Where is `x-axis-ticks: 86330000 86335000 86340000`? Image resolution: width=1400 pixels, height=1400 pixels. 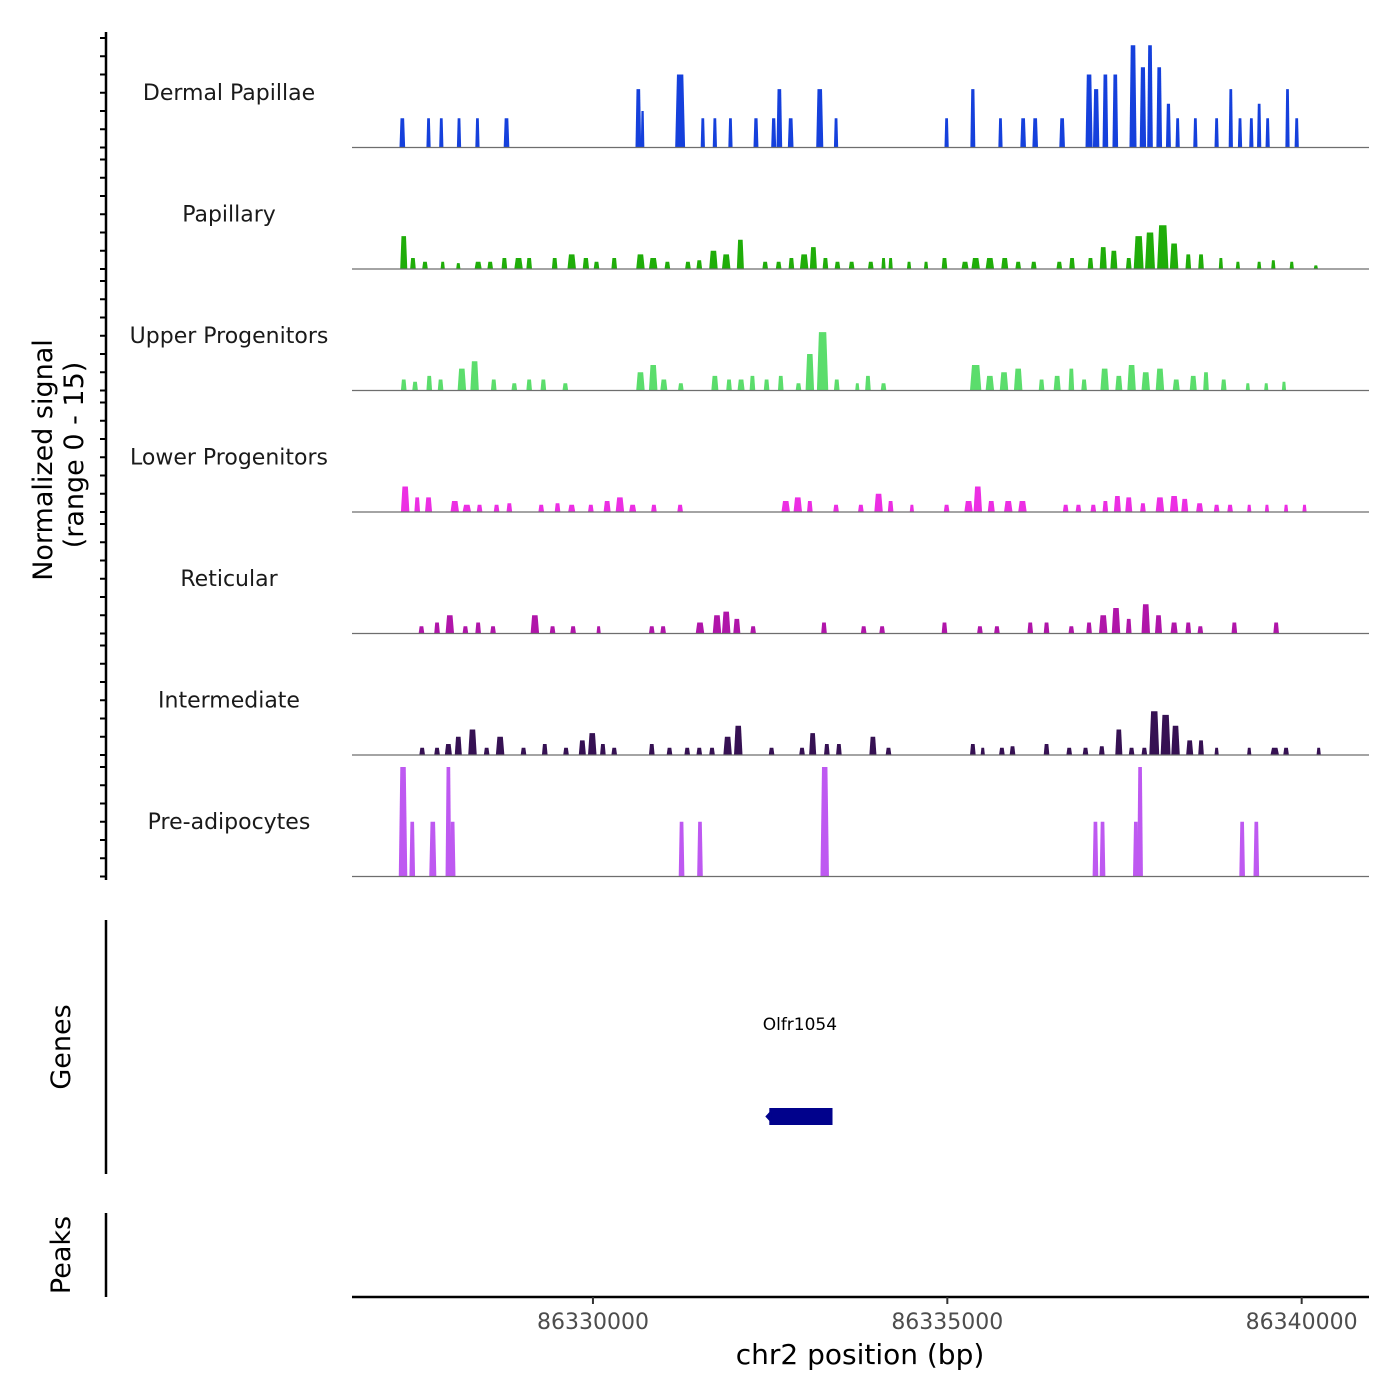
x-axis-ticks: 86330000 86335000 86340000 is located at coordinates (947, 1316).